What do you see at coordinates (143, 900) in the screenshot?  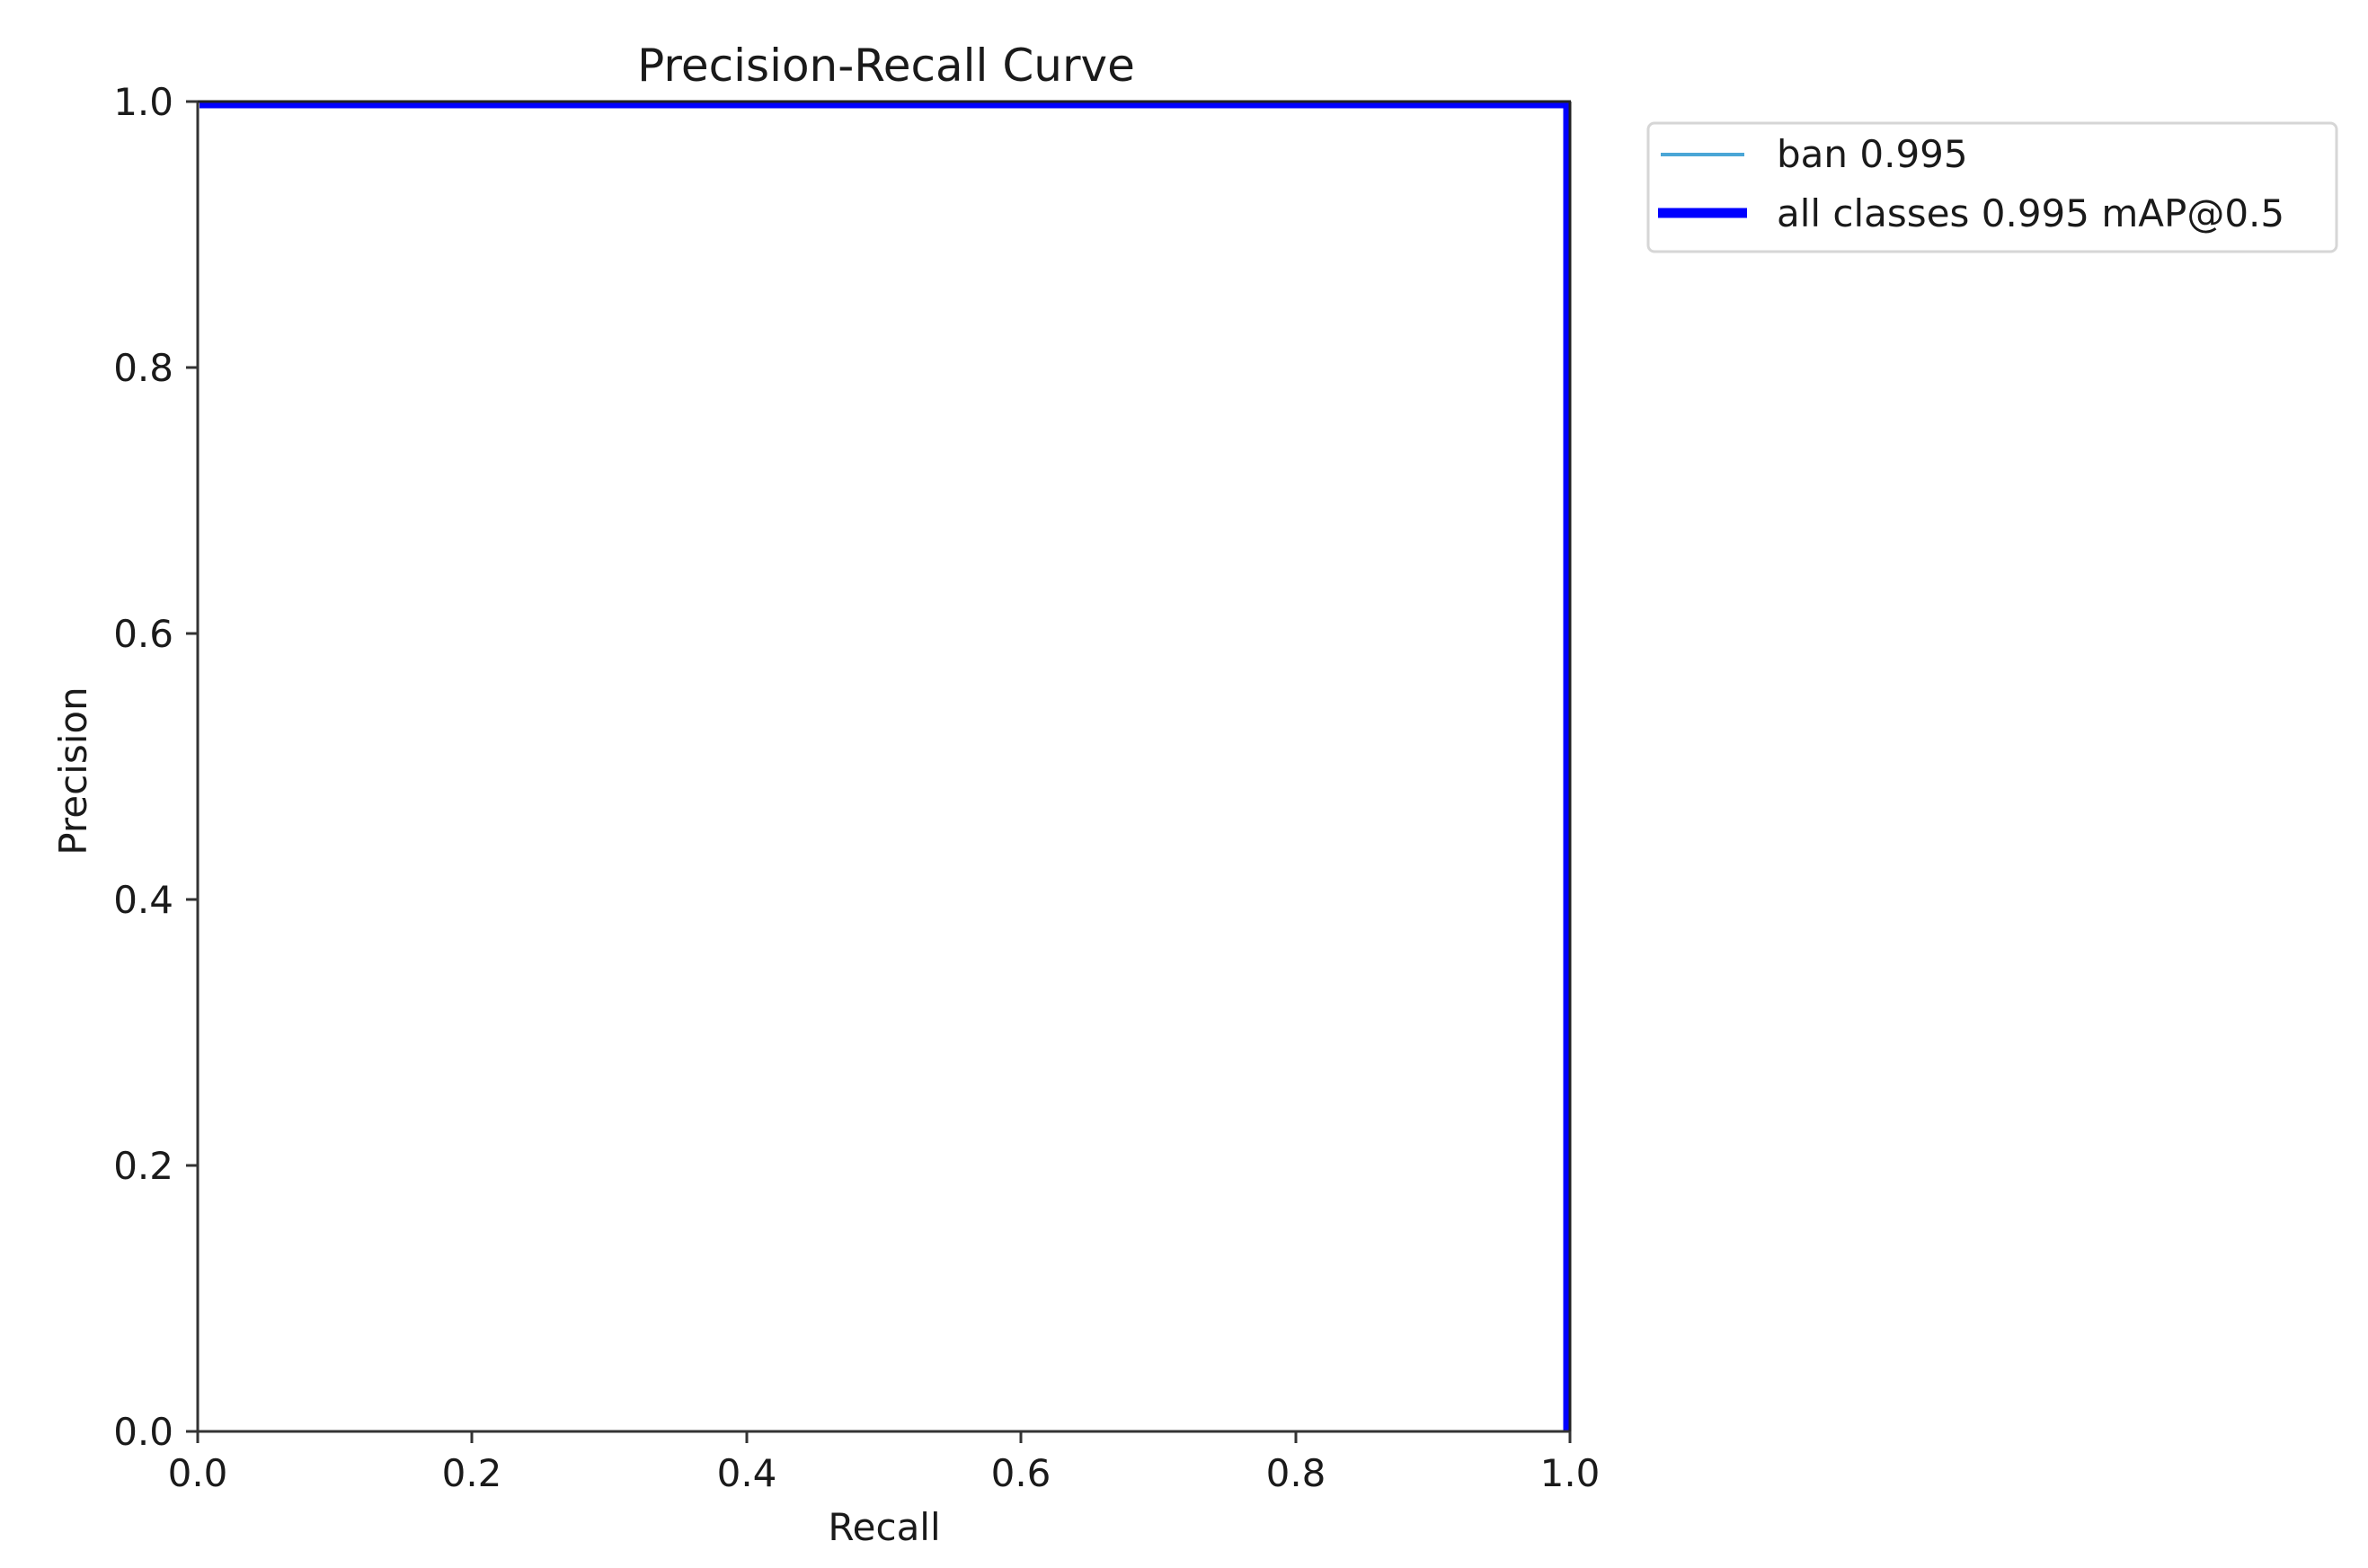 I see `y-tick-label: 0.4` at bounding box center [143, 900].